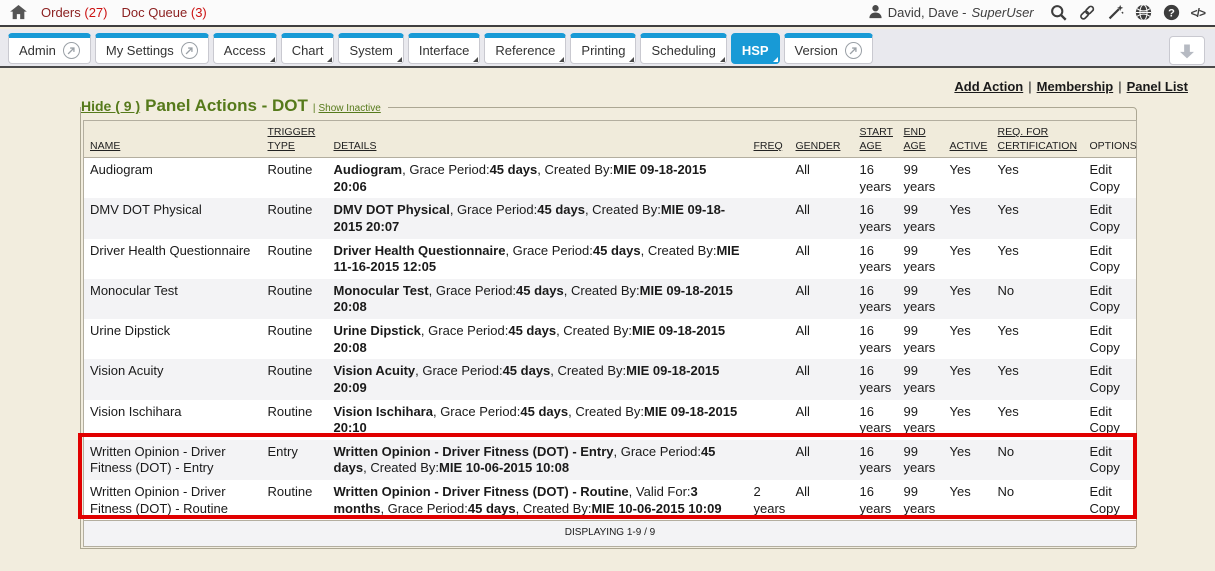  What do you see at coordinates (121, 169) in the screenshot?
I see `cell-name: Audiogram` at bounding box center [121, 169].